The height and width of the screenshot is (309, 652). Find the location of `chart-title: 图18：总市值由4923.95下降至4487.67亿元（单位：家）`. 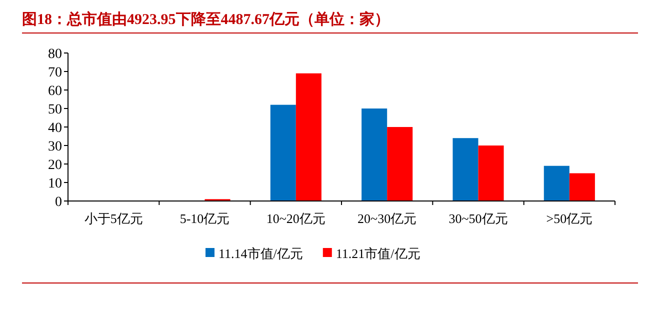

chart-title: 图18：总市值由4923.95下降至4487.67亿元（单位：家） is located at coordinates (206, 19).